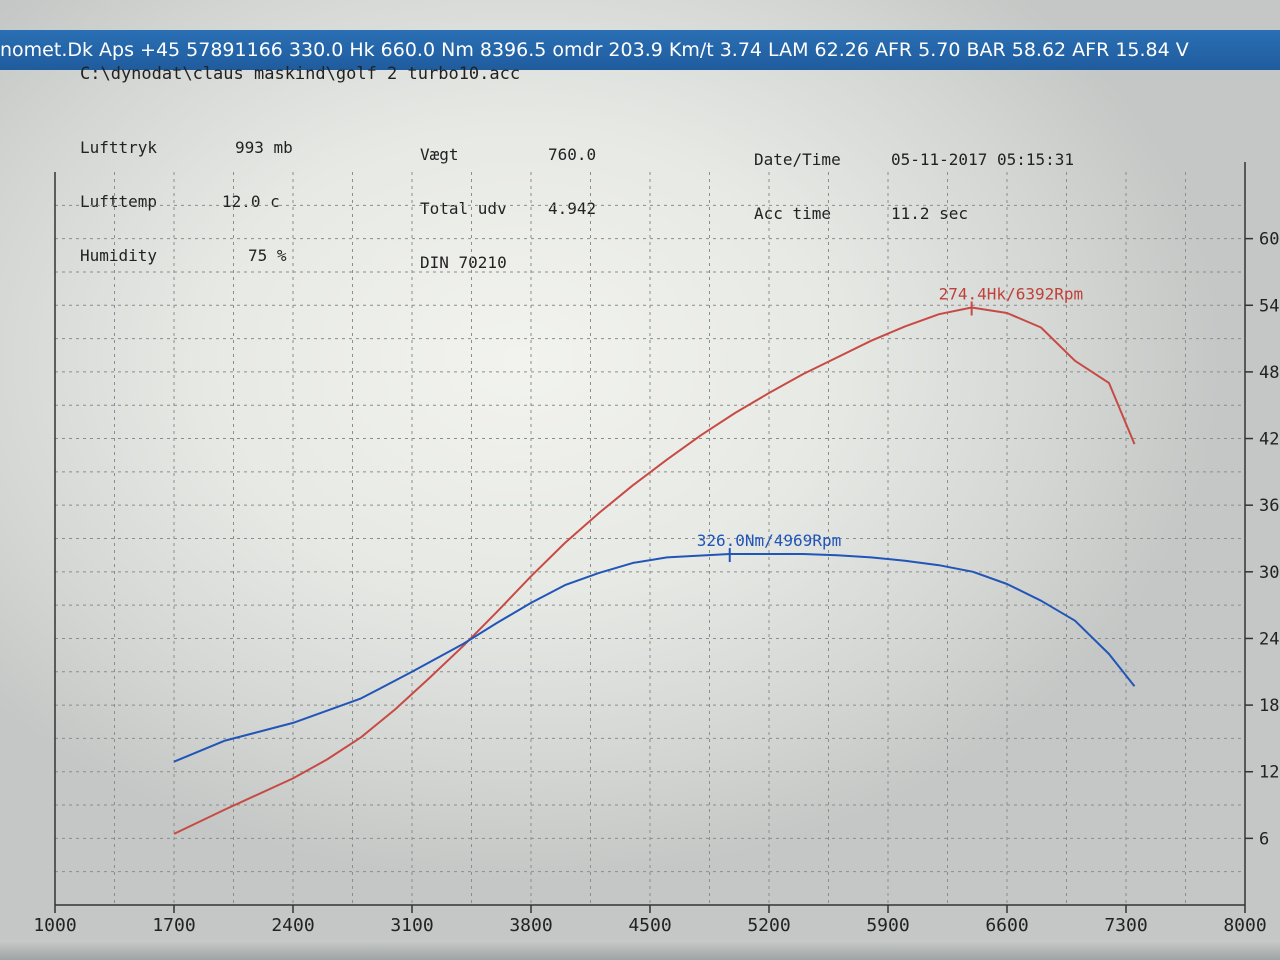  Describe the element at coordinates (463, 262) in the screenshot. I see `din-text: DIN 70210` at that location.